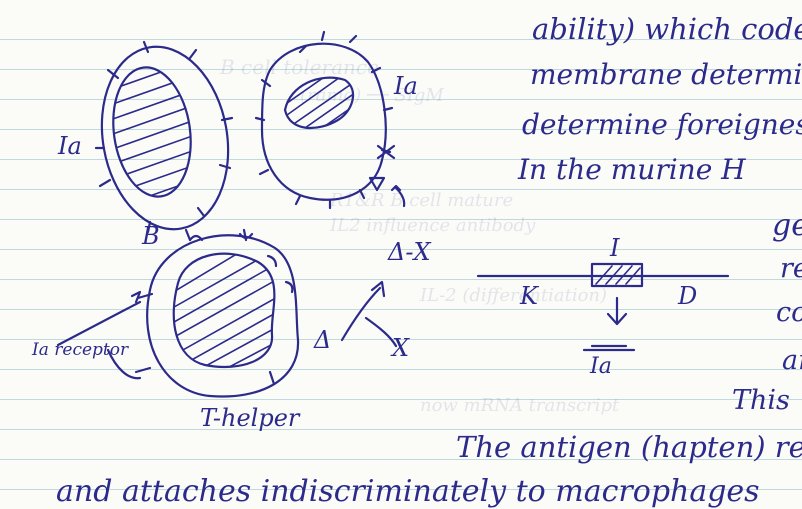  Describe the element at coordinates (409, 252) in the screenshot. I see `delta-x-label: Δ-X` at that location.